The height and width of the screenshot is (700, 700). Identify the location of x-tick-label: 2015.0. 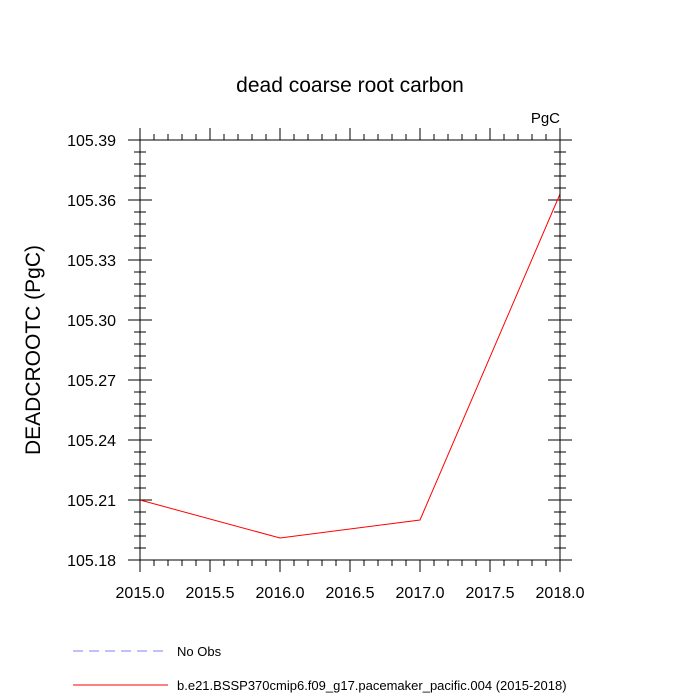
(140, 593).